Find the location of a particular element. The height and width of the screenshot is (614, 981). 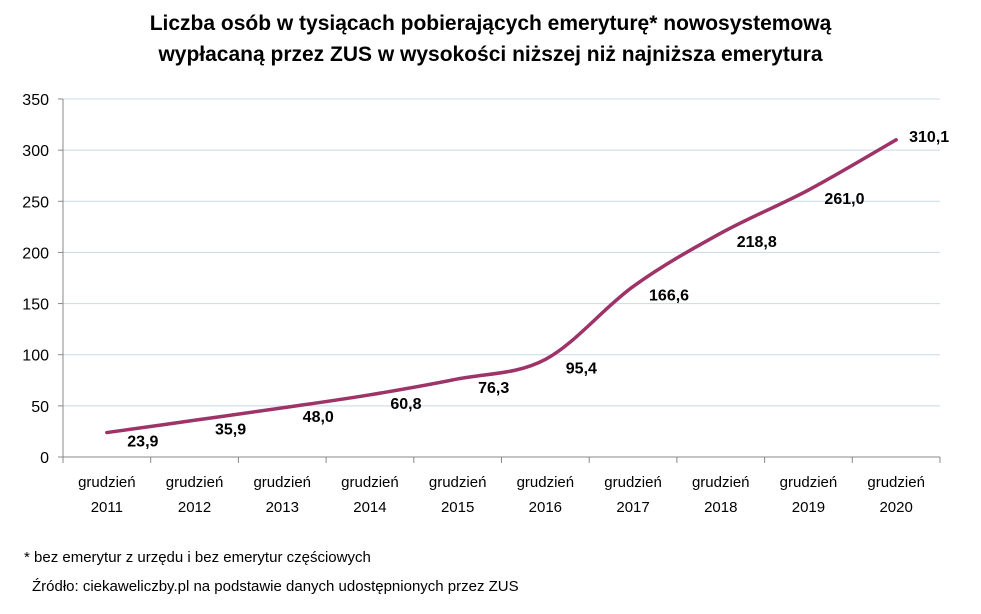

y-tick-label: 100 is located at coordinates (35, 356).